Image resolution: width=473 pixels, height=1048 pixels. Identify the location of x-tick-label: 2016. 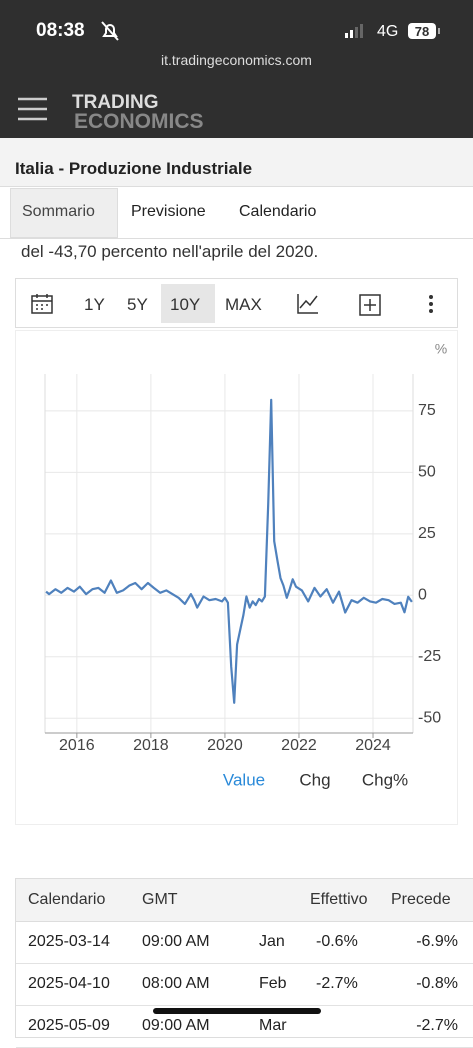
(77, 745).